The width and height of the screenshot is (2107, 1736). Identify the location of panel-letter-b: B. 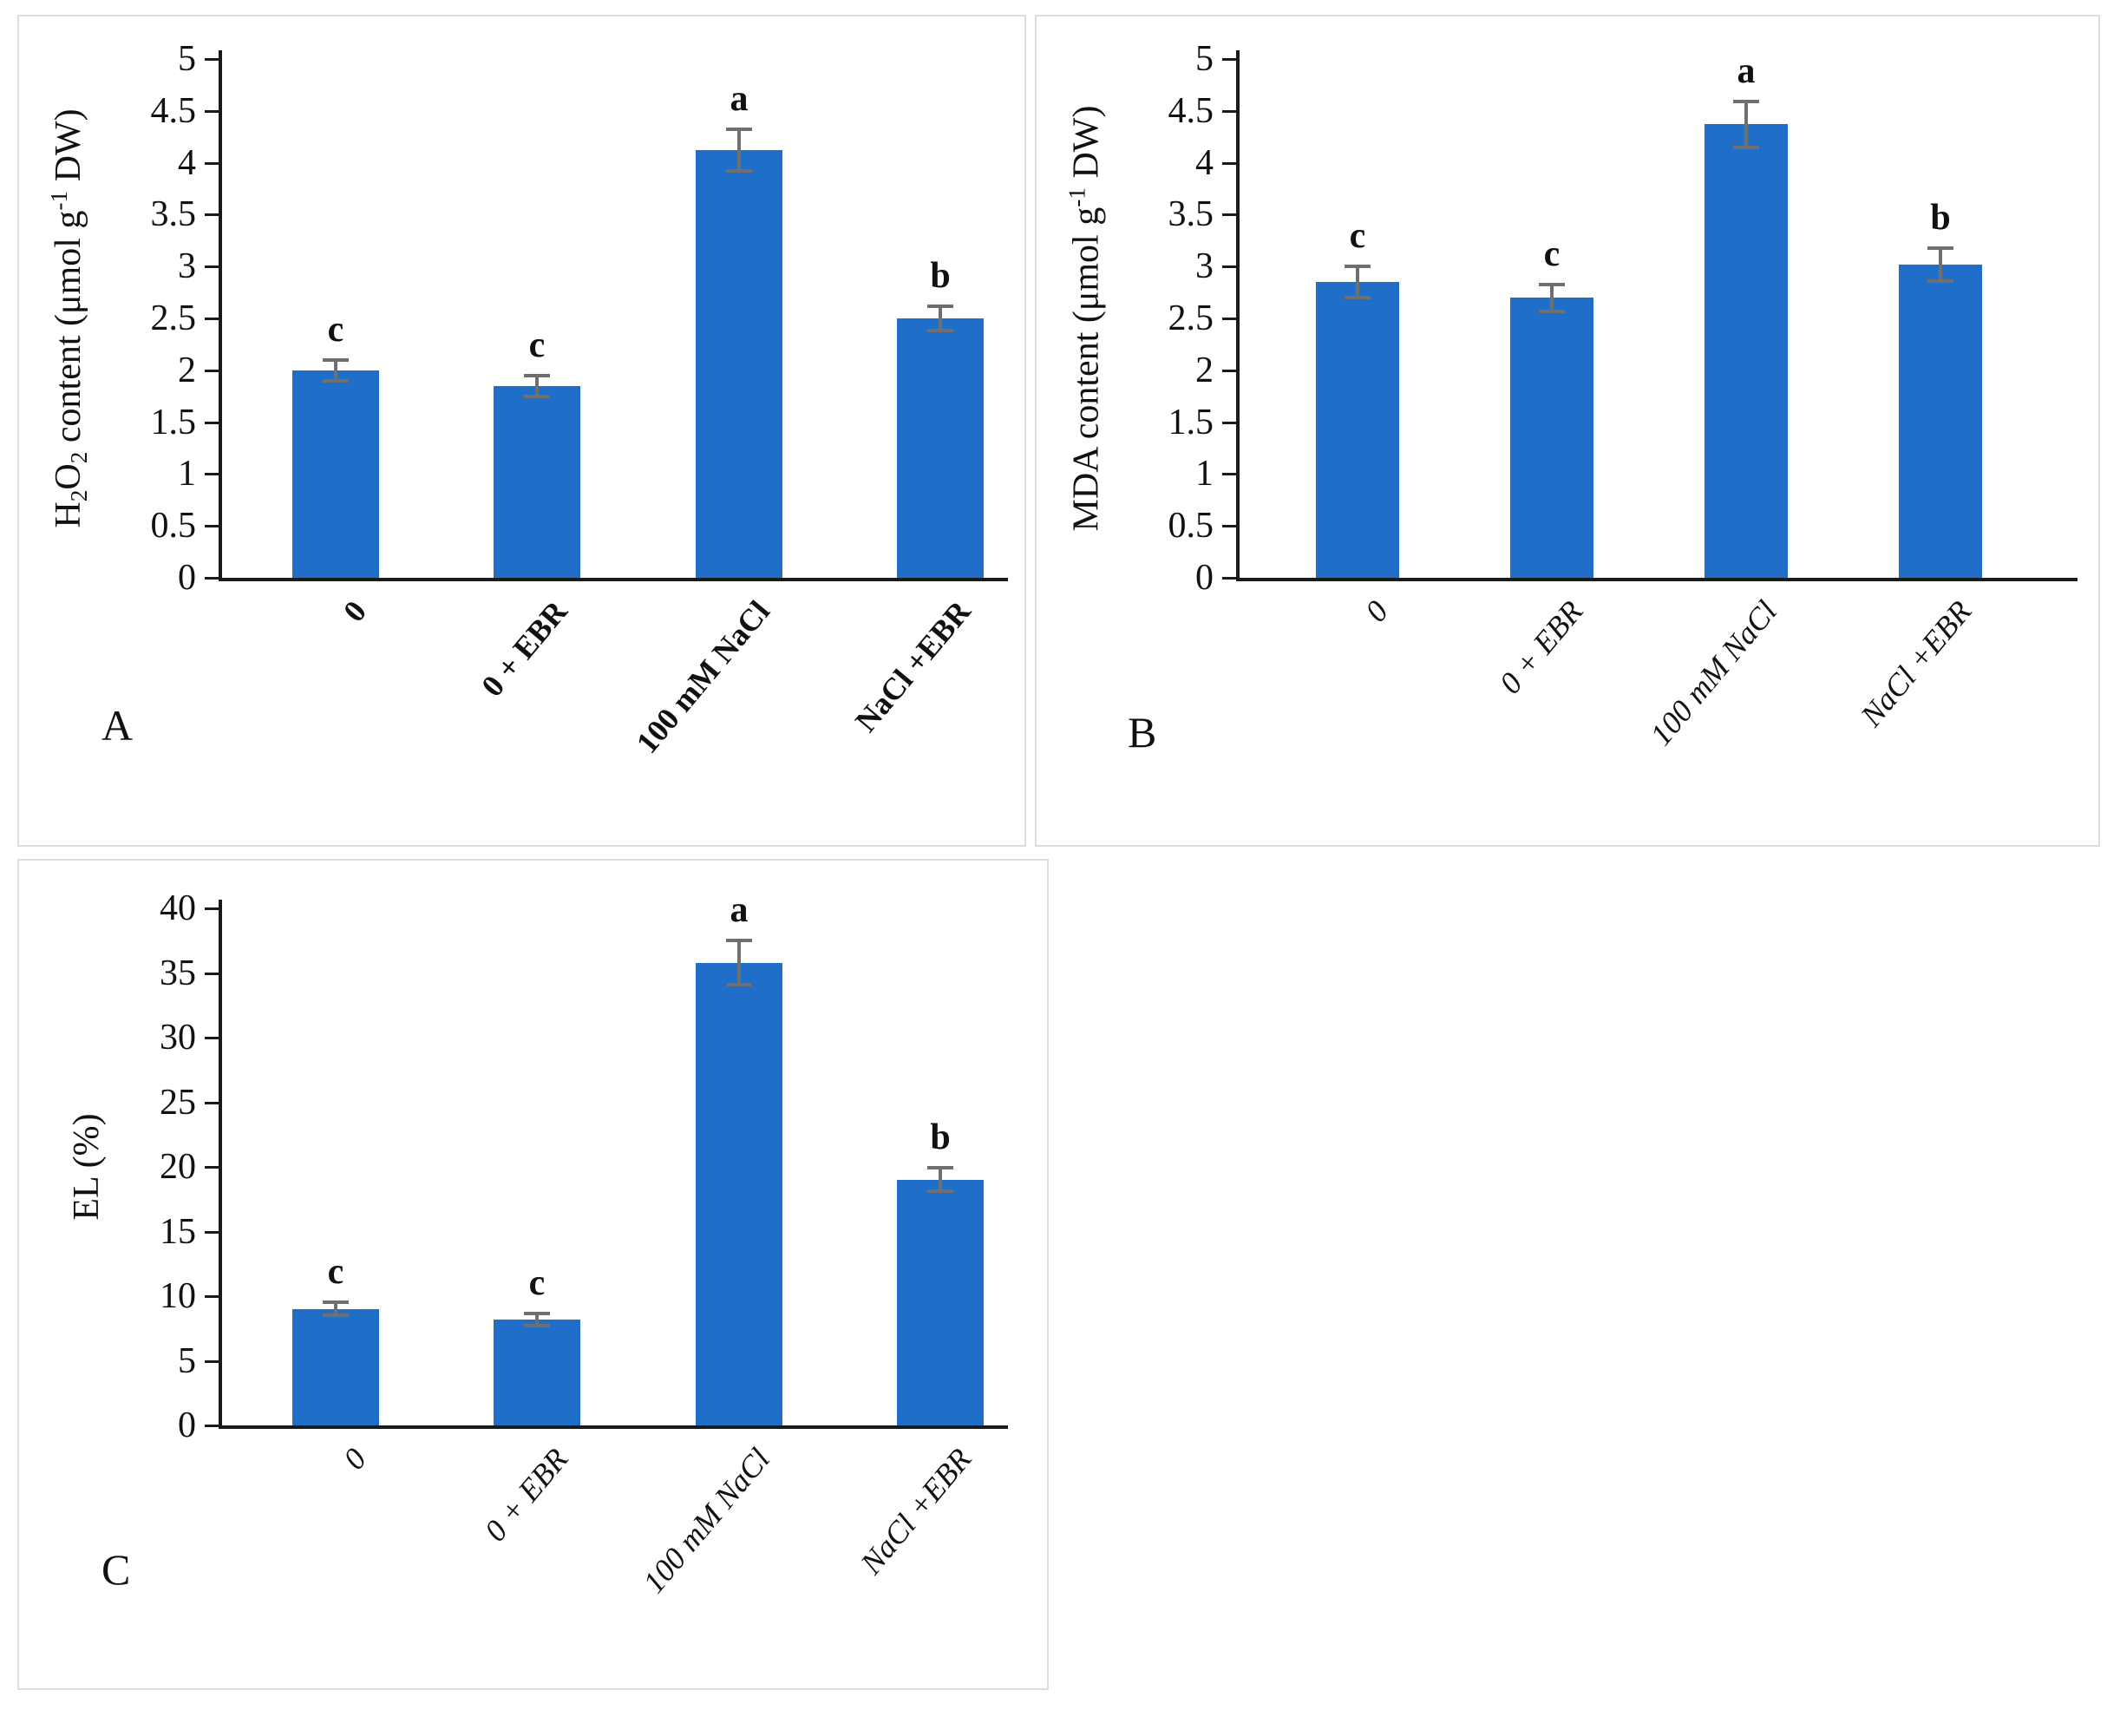
(1142, 733).